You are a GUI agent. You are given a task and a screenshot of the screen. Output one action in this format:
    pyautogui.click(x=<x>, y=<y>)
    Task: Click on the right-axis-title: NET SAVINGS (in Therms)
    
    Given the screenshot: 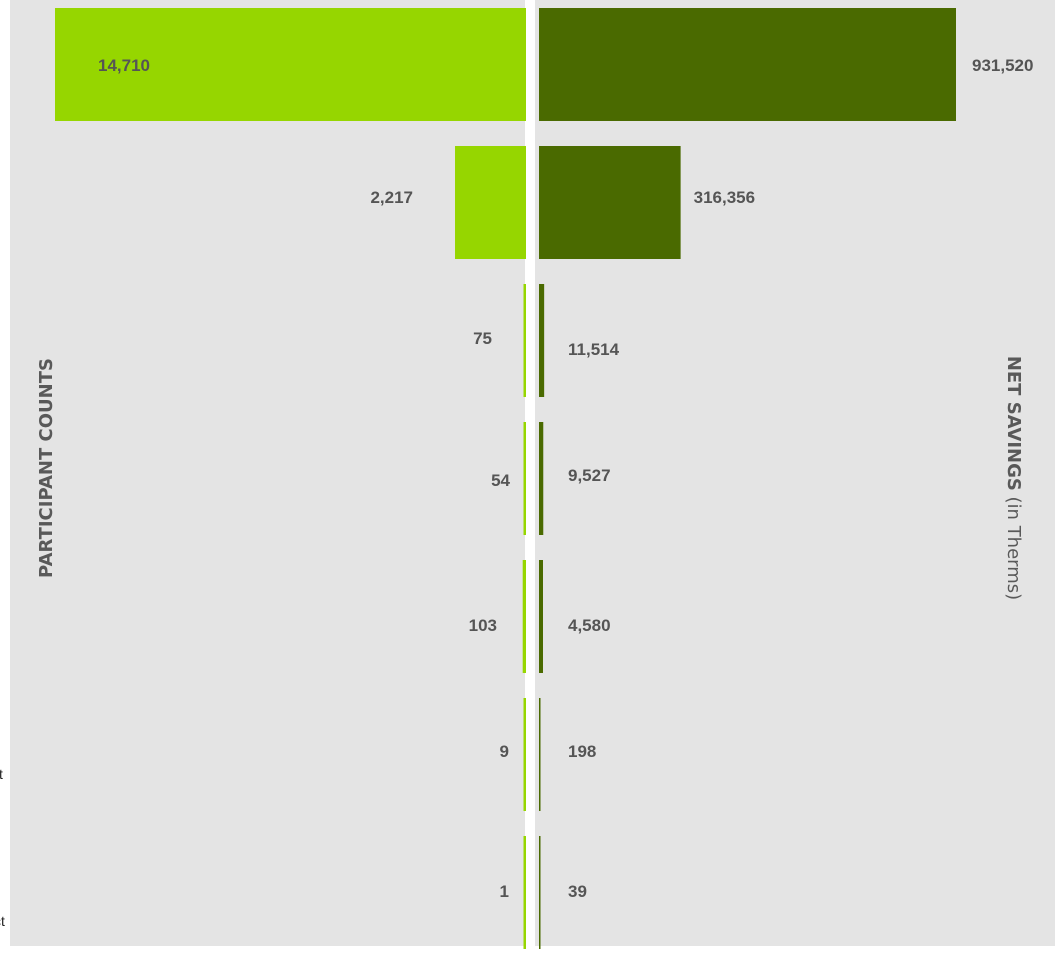 What is the action you would take?
    pyautogui.click(x=1013, y=478)
    